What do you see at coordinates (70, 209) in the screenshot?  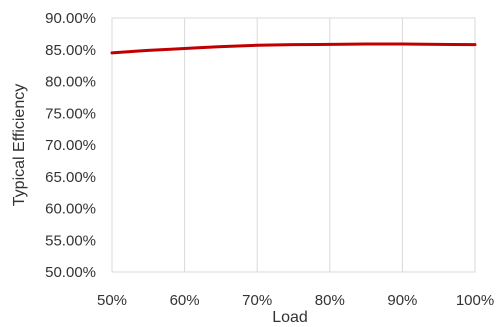 I see `y-tick-label: 60.00%` at bounding box center [70, 209].